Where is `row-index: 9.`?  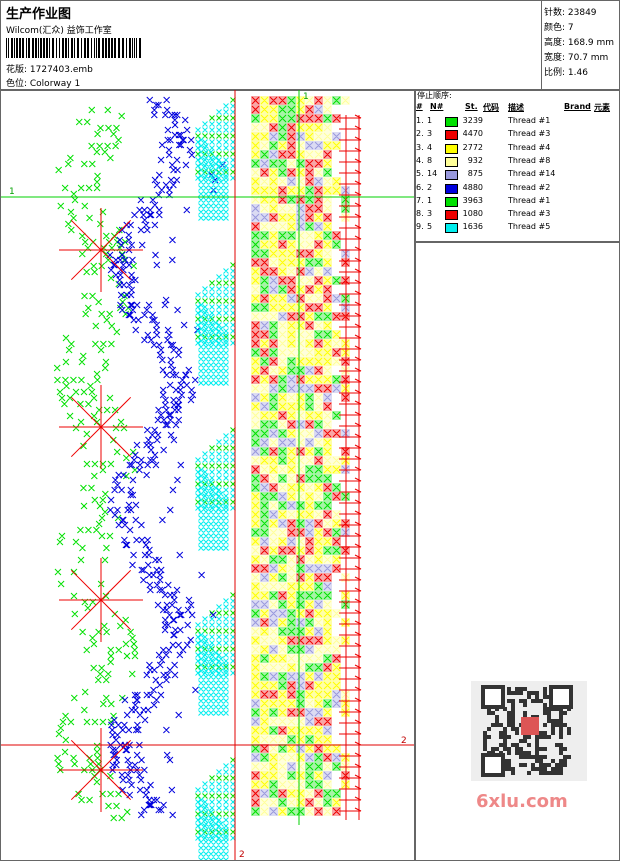 row-index: 9. is located at coordinates (420, 227).